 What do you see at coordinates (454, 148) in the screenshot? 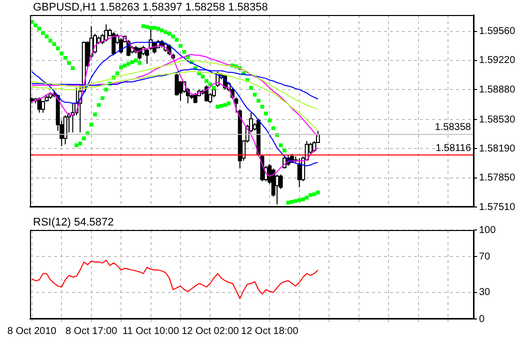
I see `ref-line-label: 1.58116` at bounding box center [454, 148].